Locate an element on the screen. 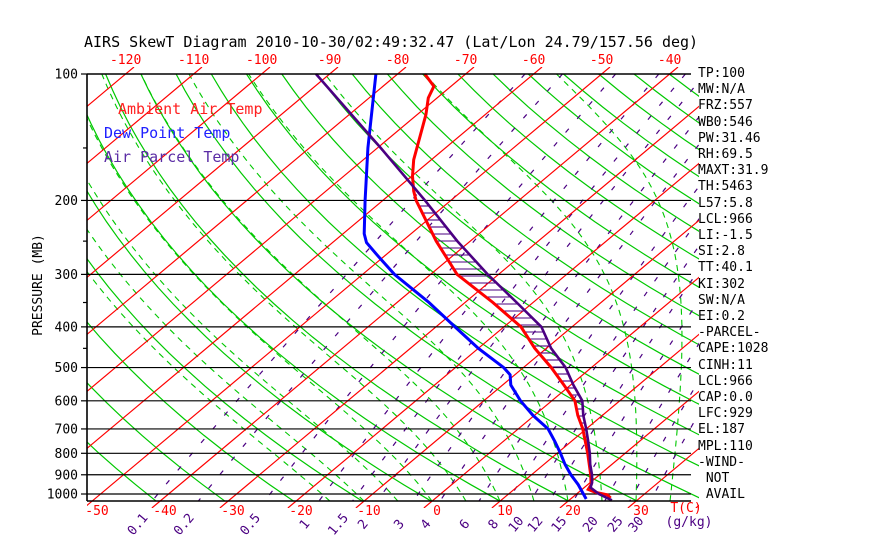 The height and width of the screenshot is (560, 870). pressure-tick-label: 100 is located at coordinates (66, 75).